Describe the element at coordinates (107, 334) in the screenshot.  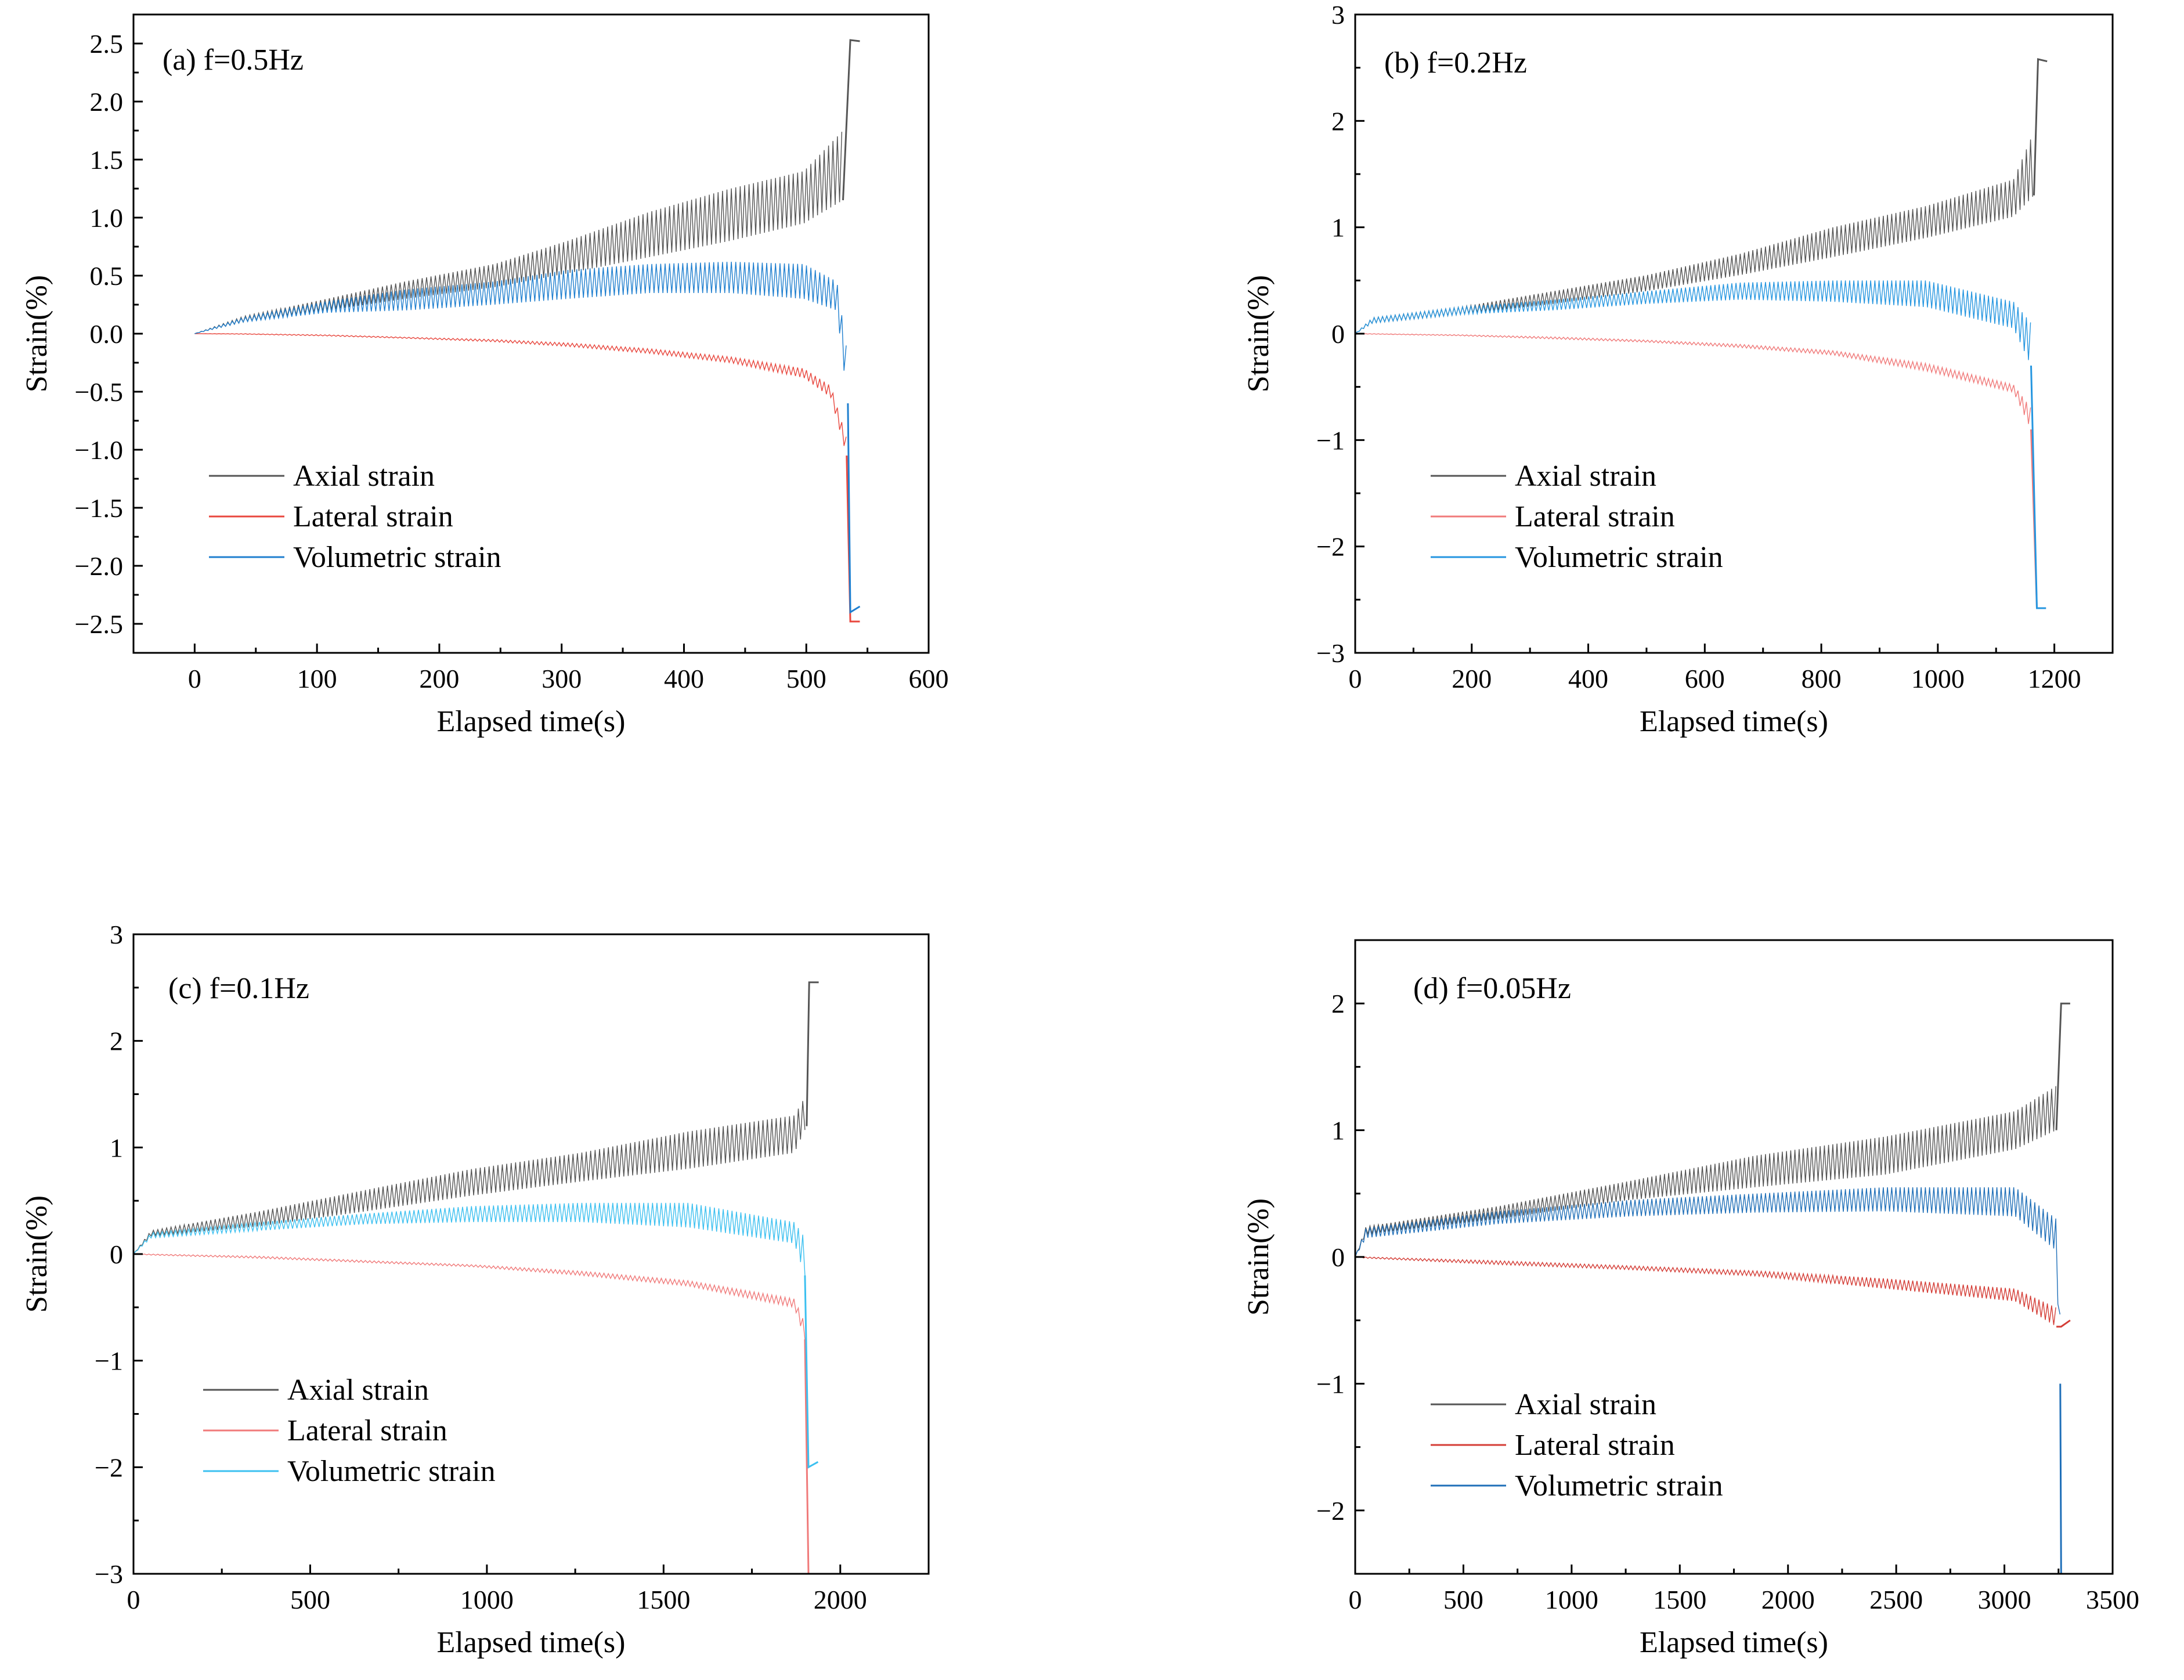
I see `y-tick-label: 0.0` at that location.